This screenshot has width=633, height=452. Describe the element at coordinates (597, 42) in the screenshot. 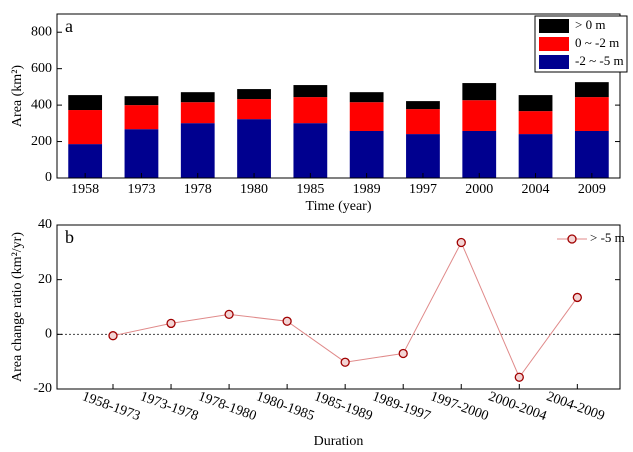

I see `legend-label: 0 ~ -2 m` at that location.